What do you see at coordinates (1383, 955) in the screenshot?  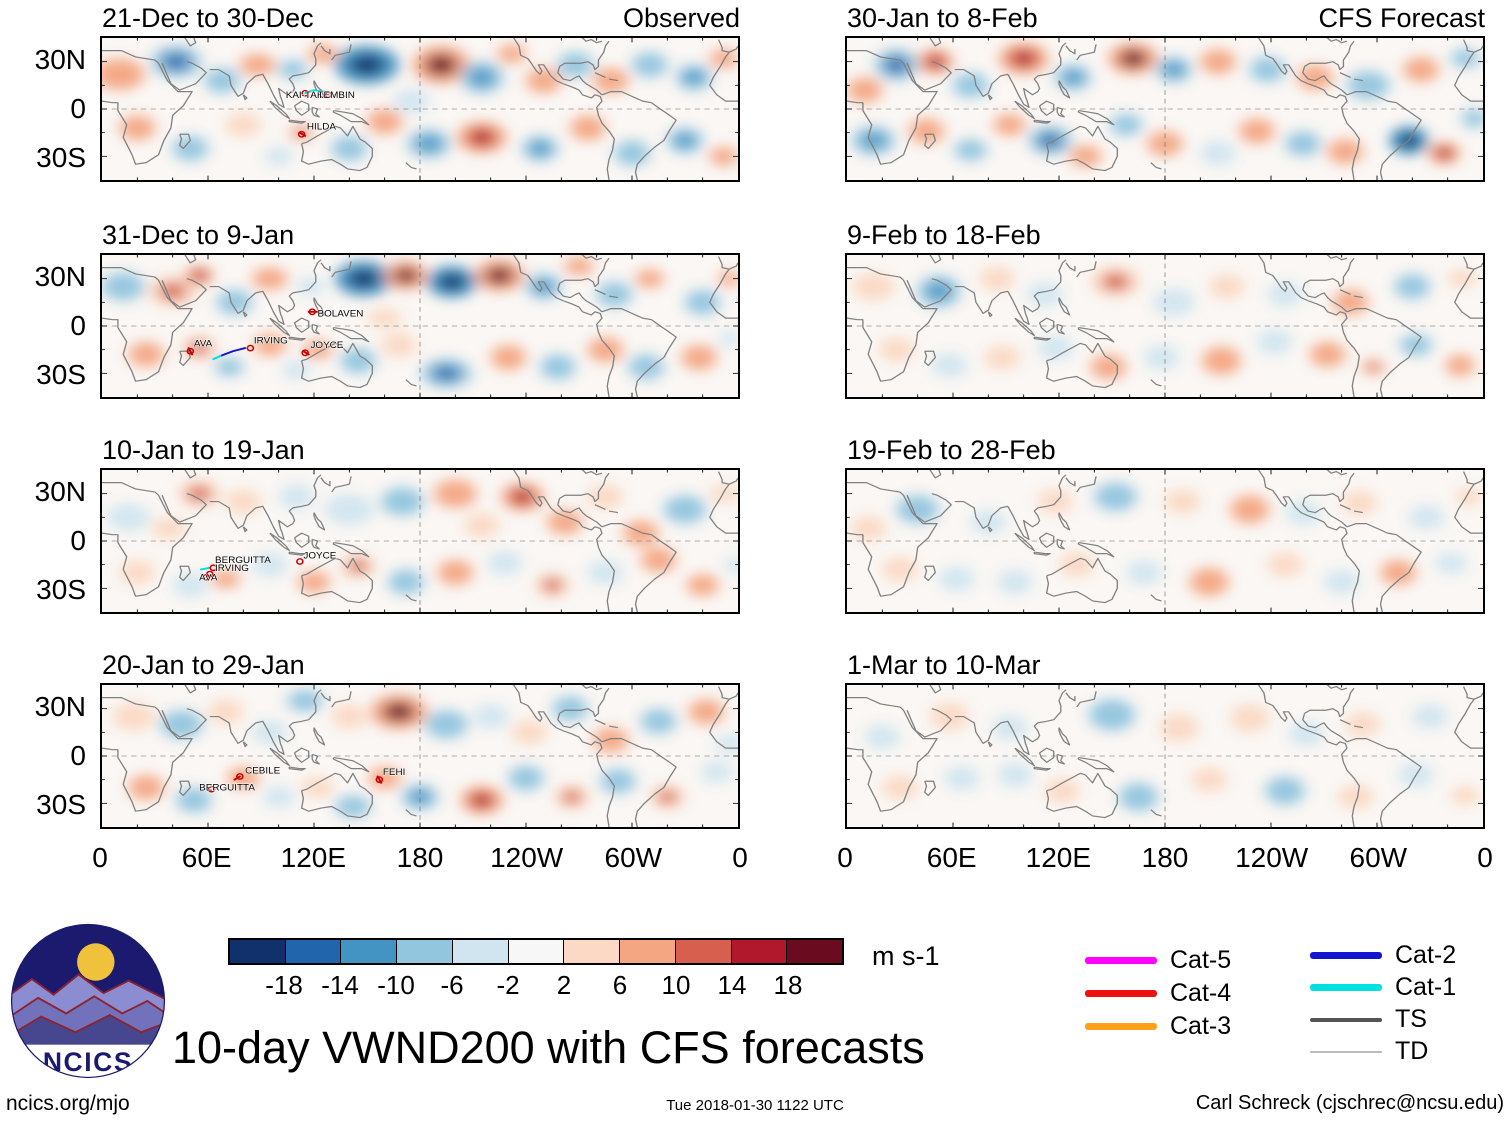 I see `legend-item: Cat-2` at bounding box center [1383, 955].